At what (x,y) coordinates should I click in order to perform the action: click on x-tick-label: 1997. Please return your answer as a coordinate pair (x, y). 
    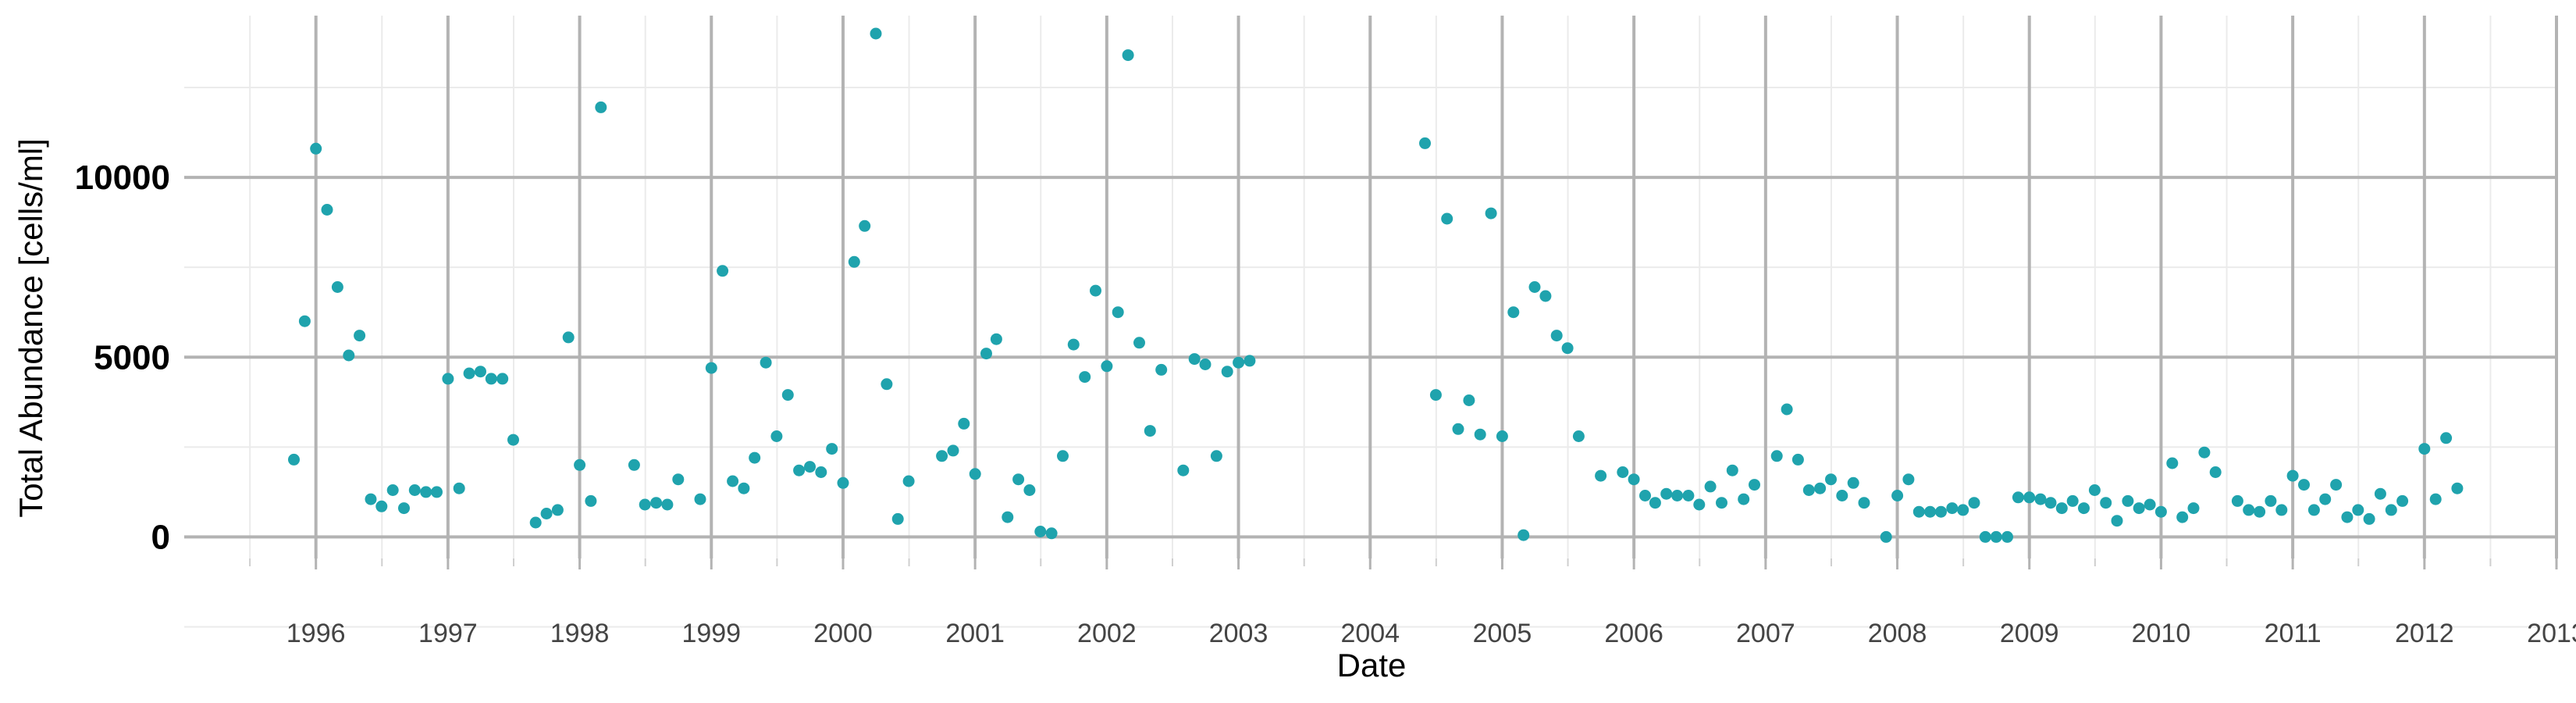
    Looking at the image, I should click on (448, 633).